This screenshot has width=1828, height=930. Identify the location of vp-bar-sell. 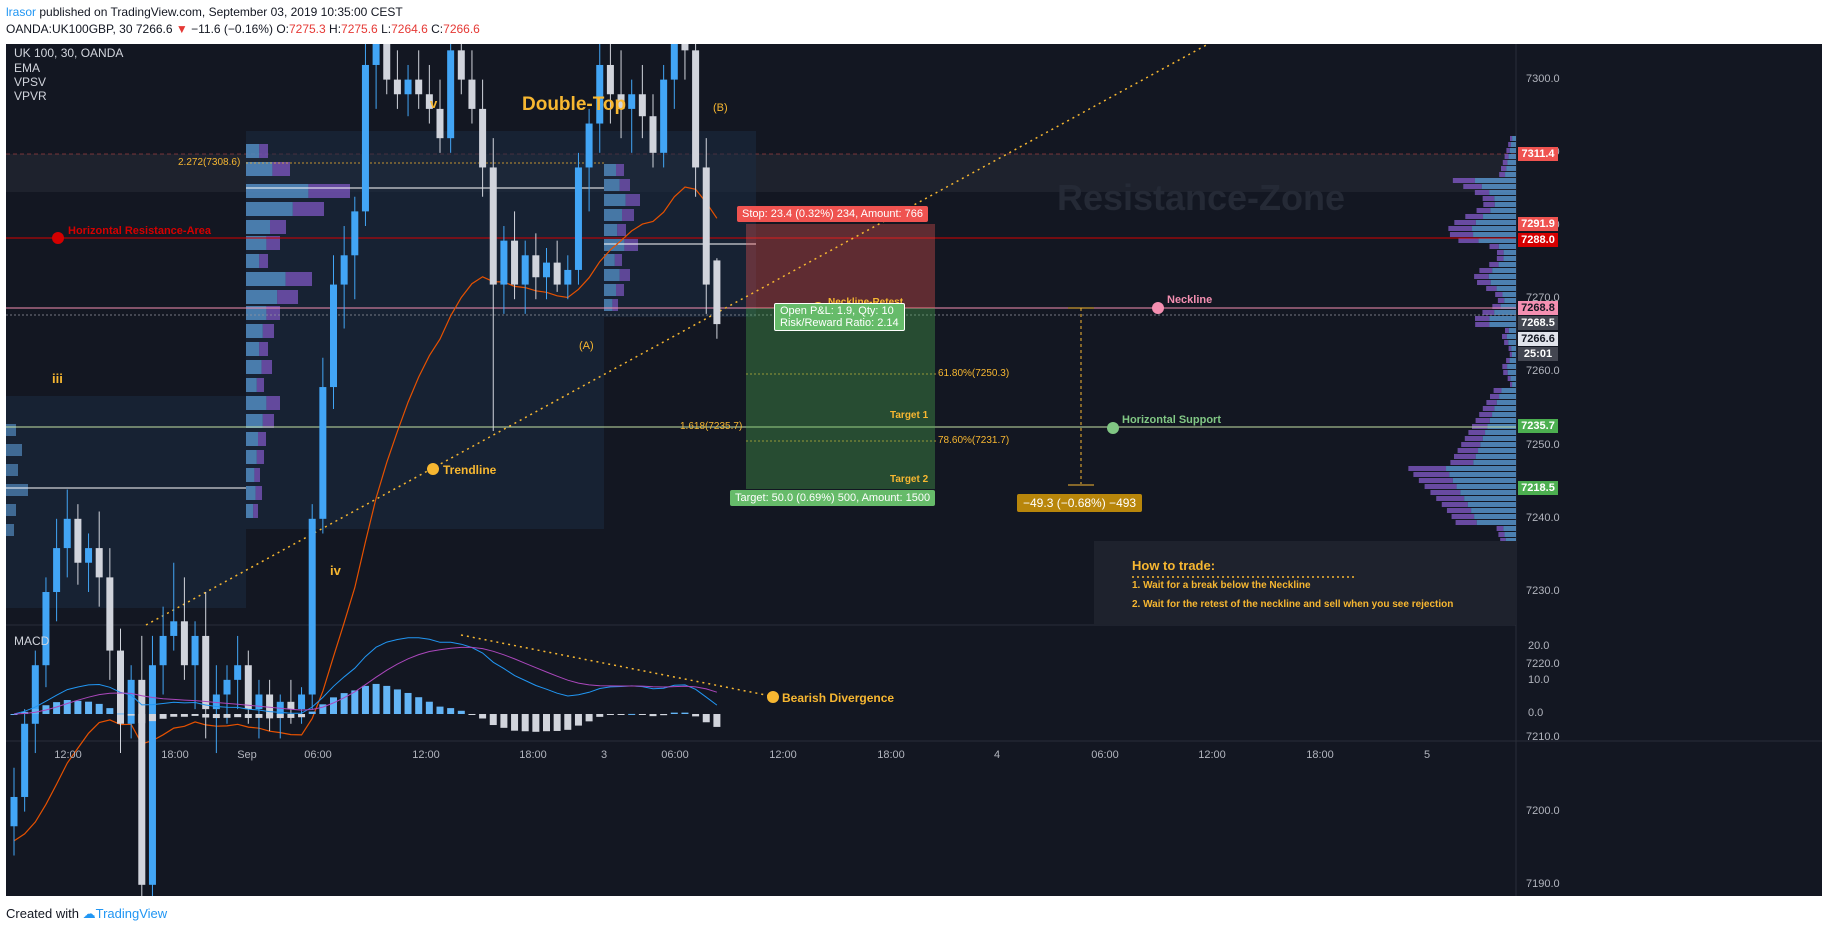
(287, 297).